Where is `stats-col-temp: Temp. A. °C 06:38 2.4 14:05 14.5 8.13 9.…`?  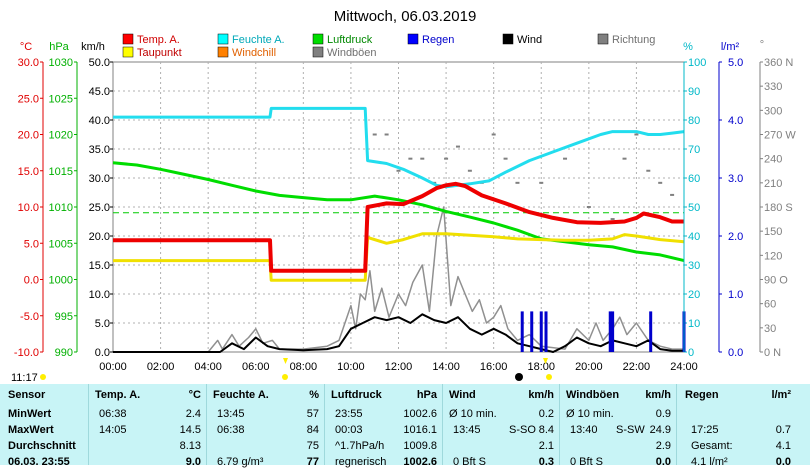
stats-col-temp: Temp. A. °C 06:38 2.4 14:05 14.5 8.13 9.… is located at coordinates (147, 426).